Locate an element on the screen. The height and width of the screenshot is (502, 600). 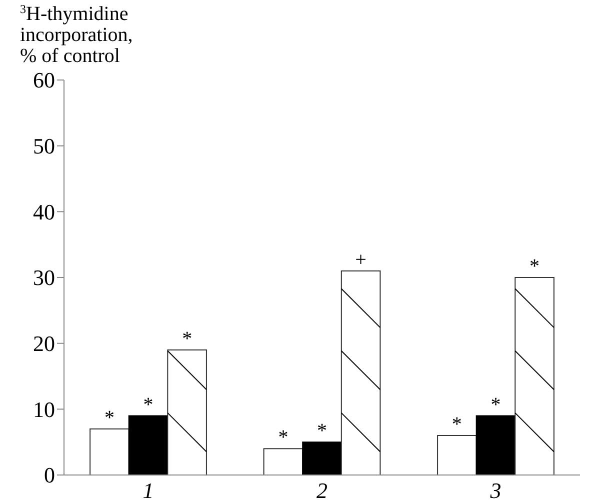
data-label: + is located at coordinates (360, 259).